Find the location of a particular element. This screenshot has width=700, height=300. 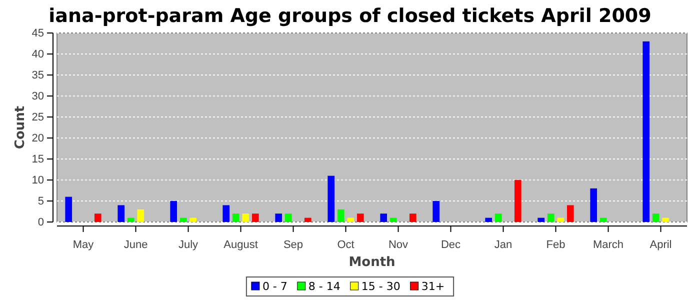

x-tick-label: Jan is located at coordinates (503, 245).